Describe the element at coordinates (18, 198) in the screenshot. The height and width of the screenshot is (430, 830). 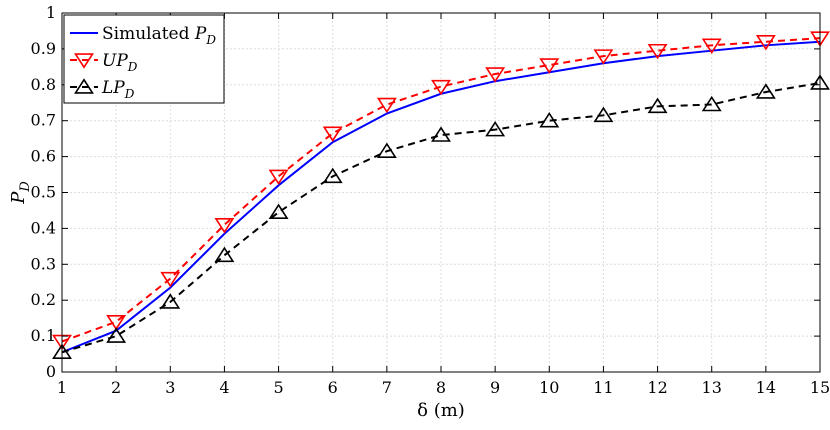
I see `y-axis-label-symbol: P` at that location.